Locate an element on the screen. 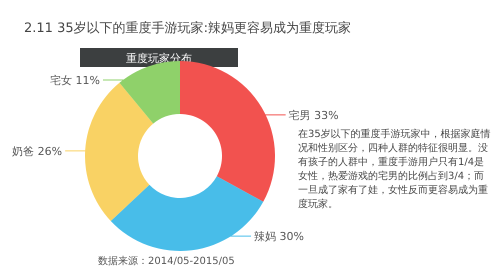  annotation: 数据来源：2014/05-2015/05 is located at coordinates (166, 261).